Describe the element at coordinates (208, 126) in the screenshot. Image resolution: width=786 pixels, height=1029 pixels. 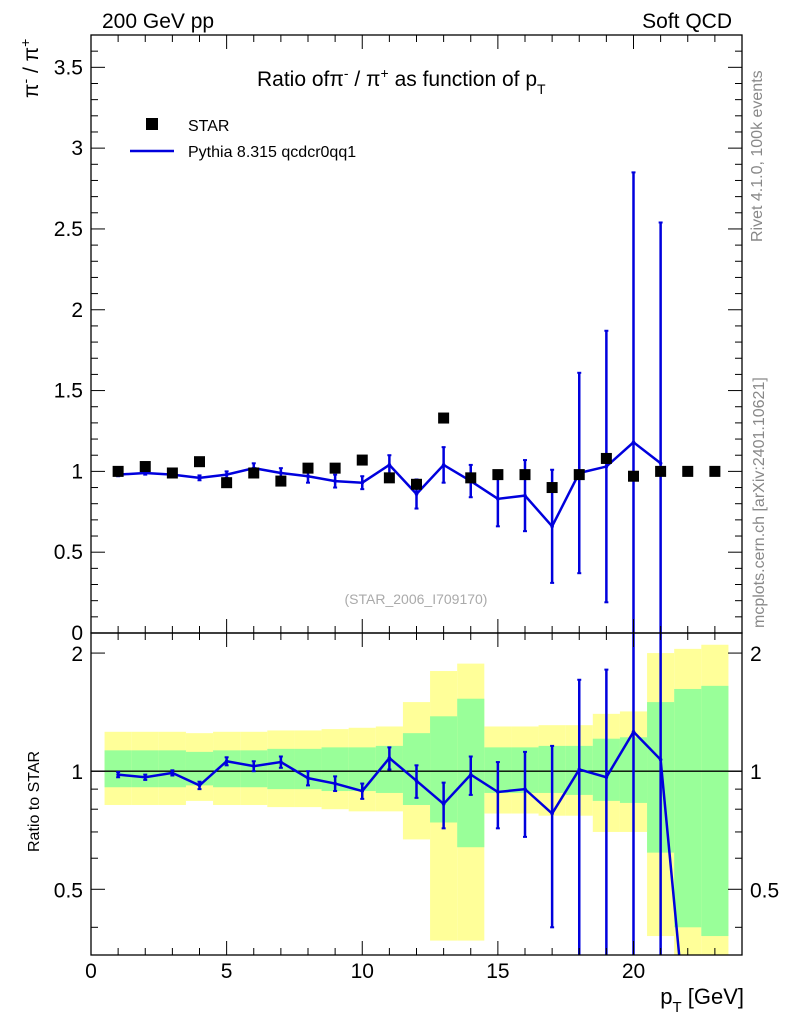
I see `legend-star-label: STAR` at that location.